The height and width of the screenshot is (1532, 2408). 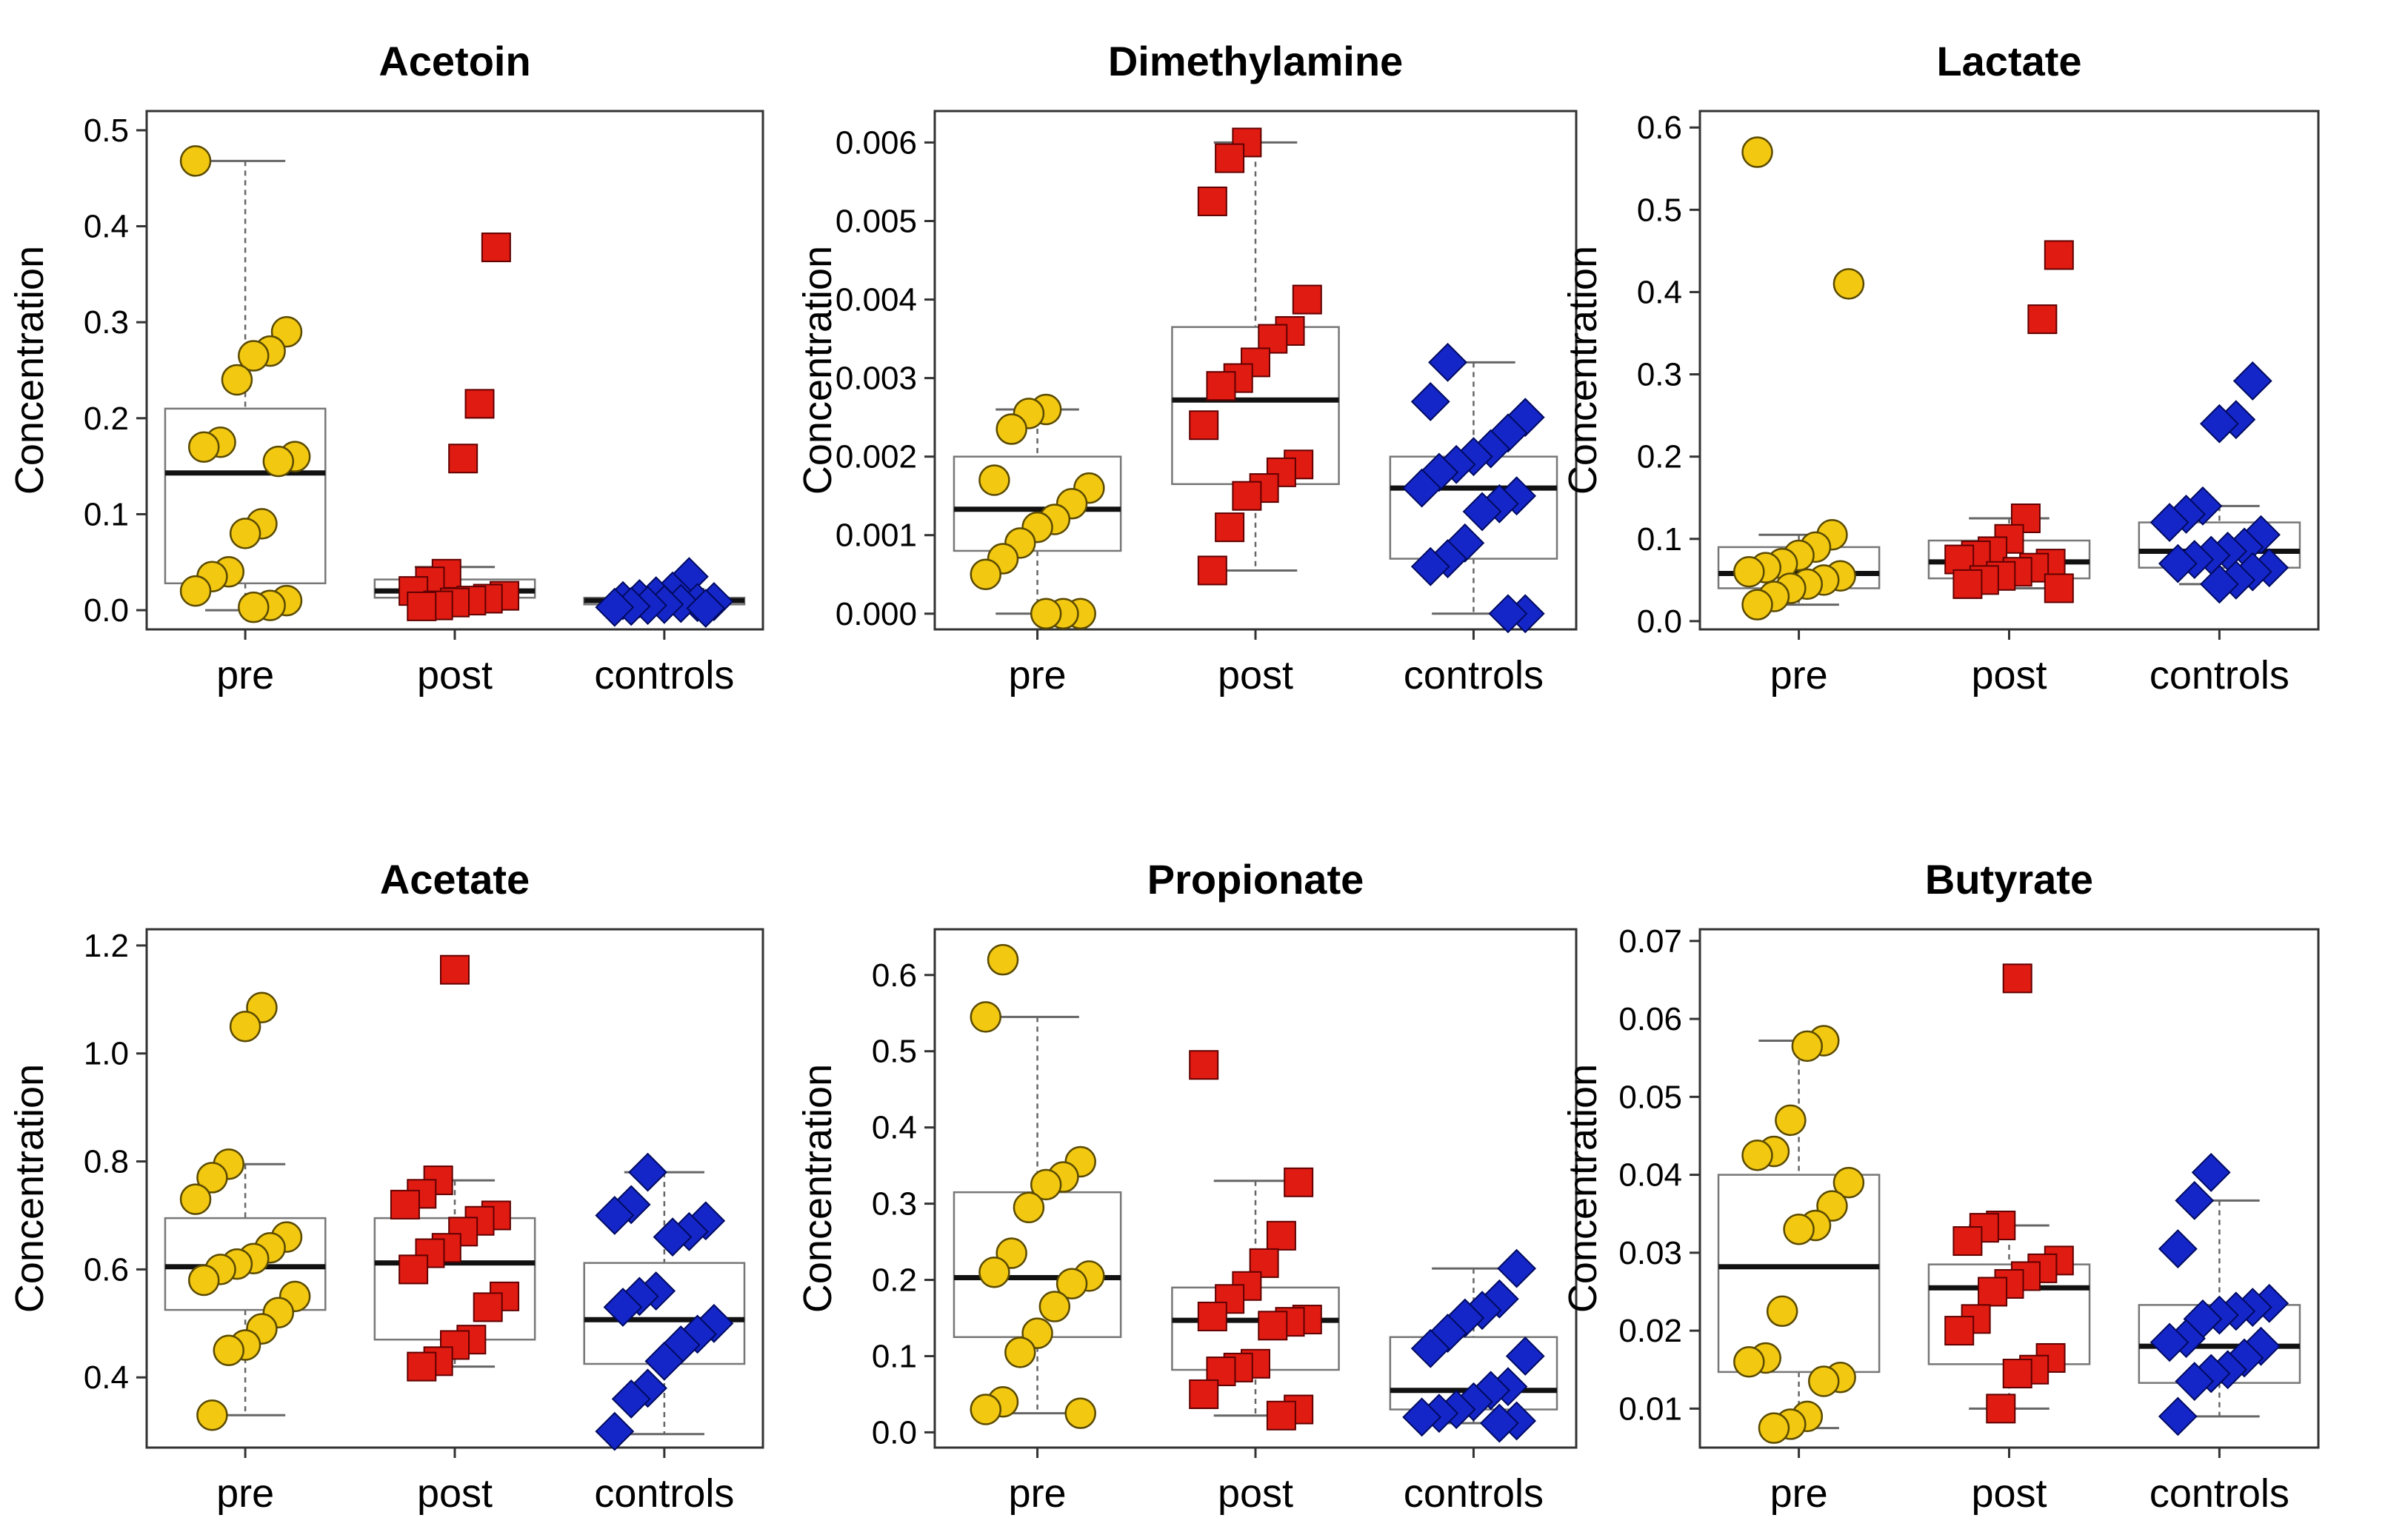 I want to click on x-tick-label-pre: pre, so click(x=245, y=1493).